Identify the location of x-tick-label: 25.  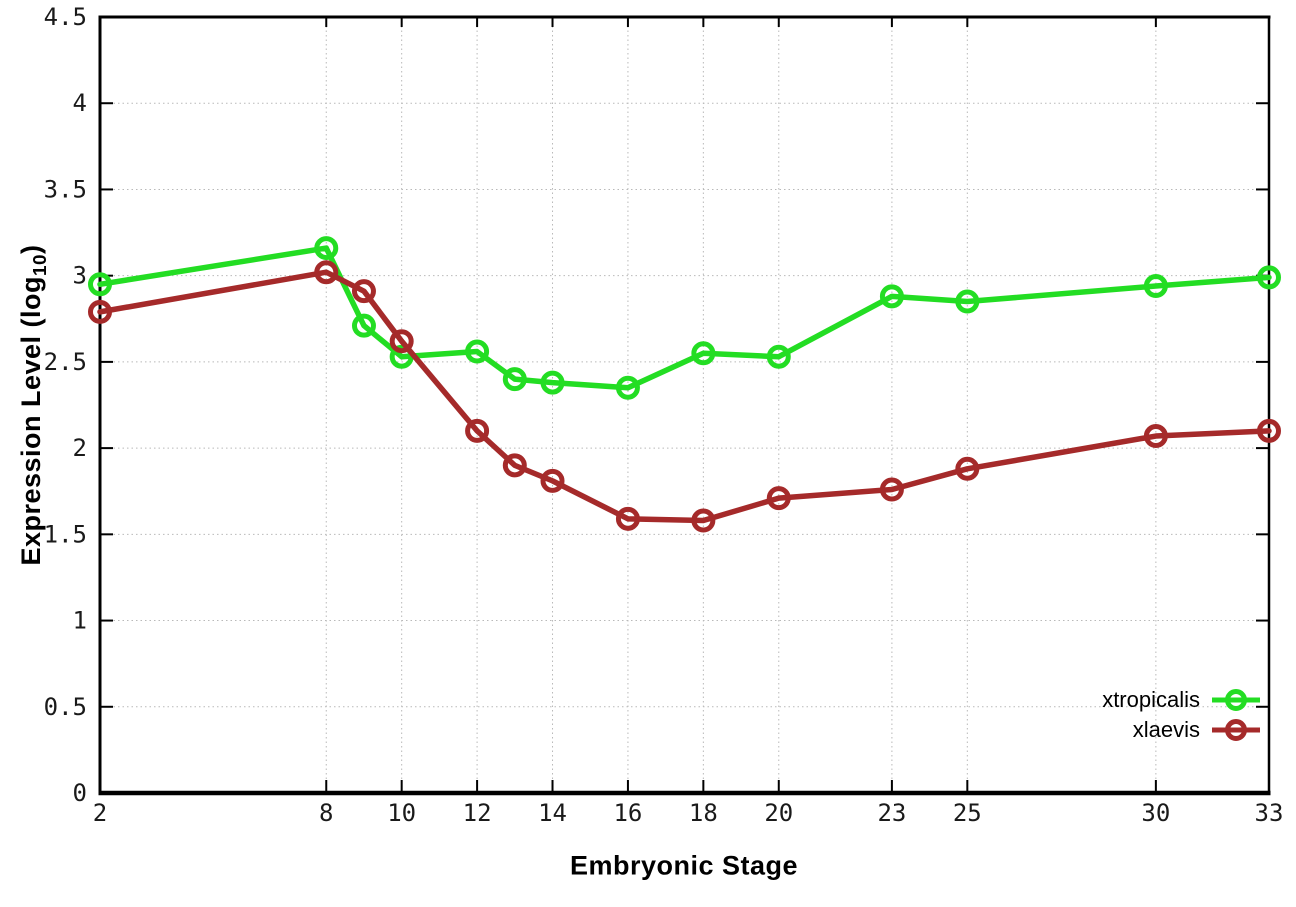
(967, 813).